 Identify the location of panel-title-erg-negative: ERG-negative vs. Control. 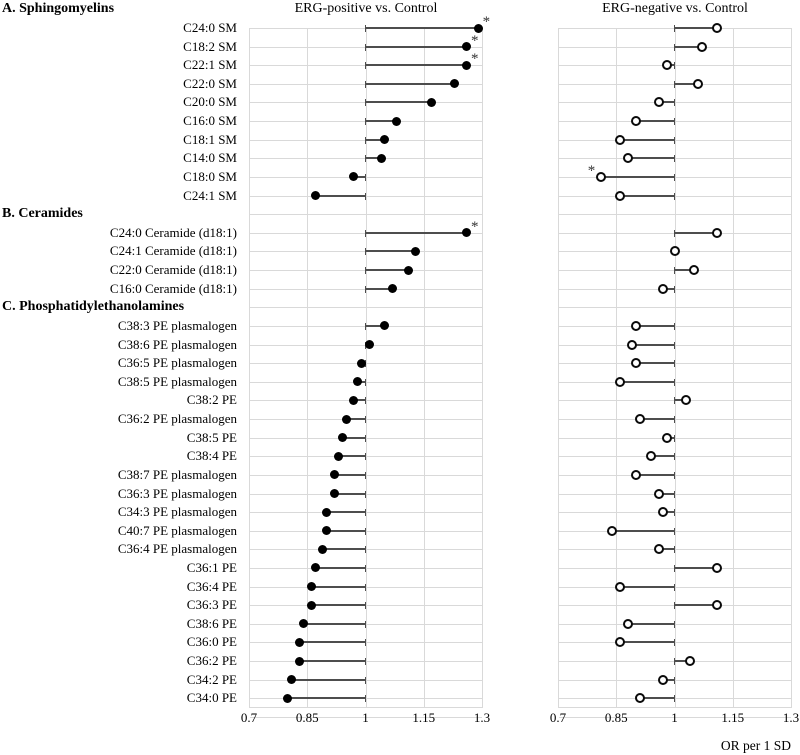
(675, 8).